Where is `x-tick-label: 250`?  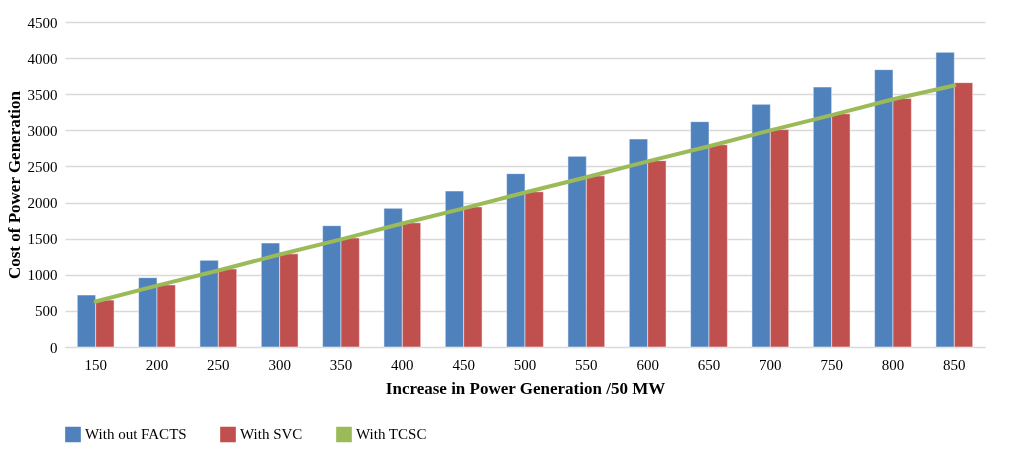 x-tick-label: 250 is located at coordinates (218, 364).